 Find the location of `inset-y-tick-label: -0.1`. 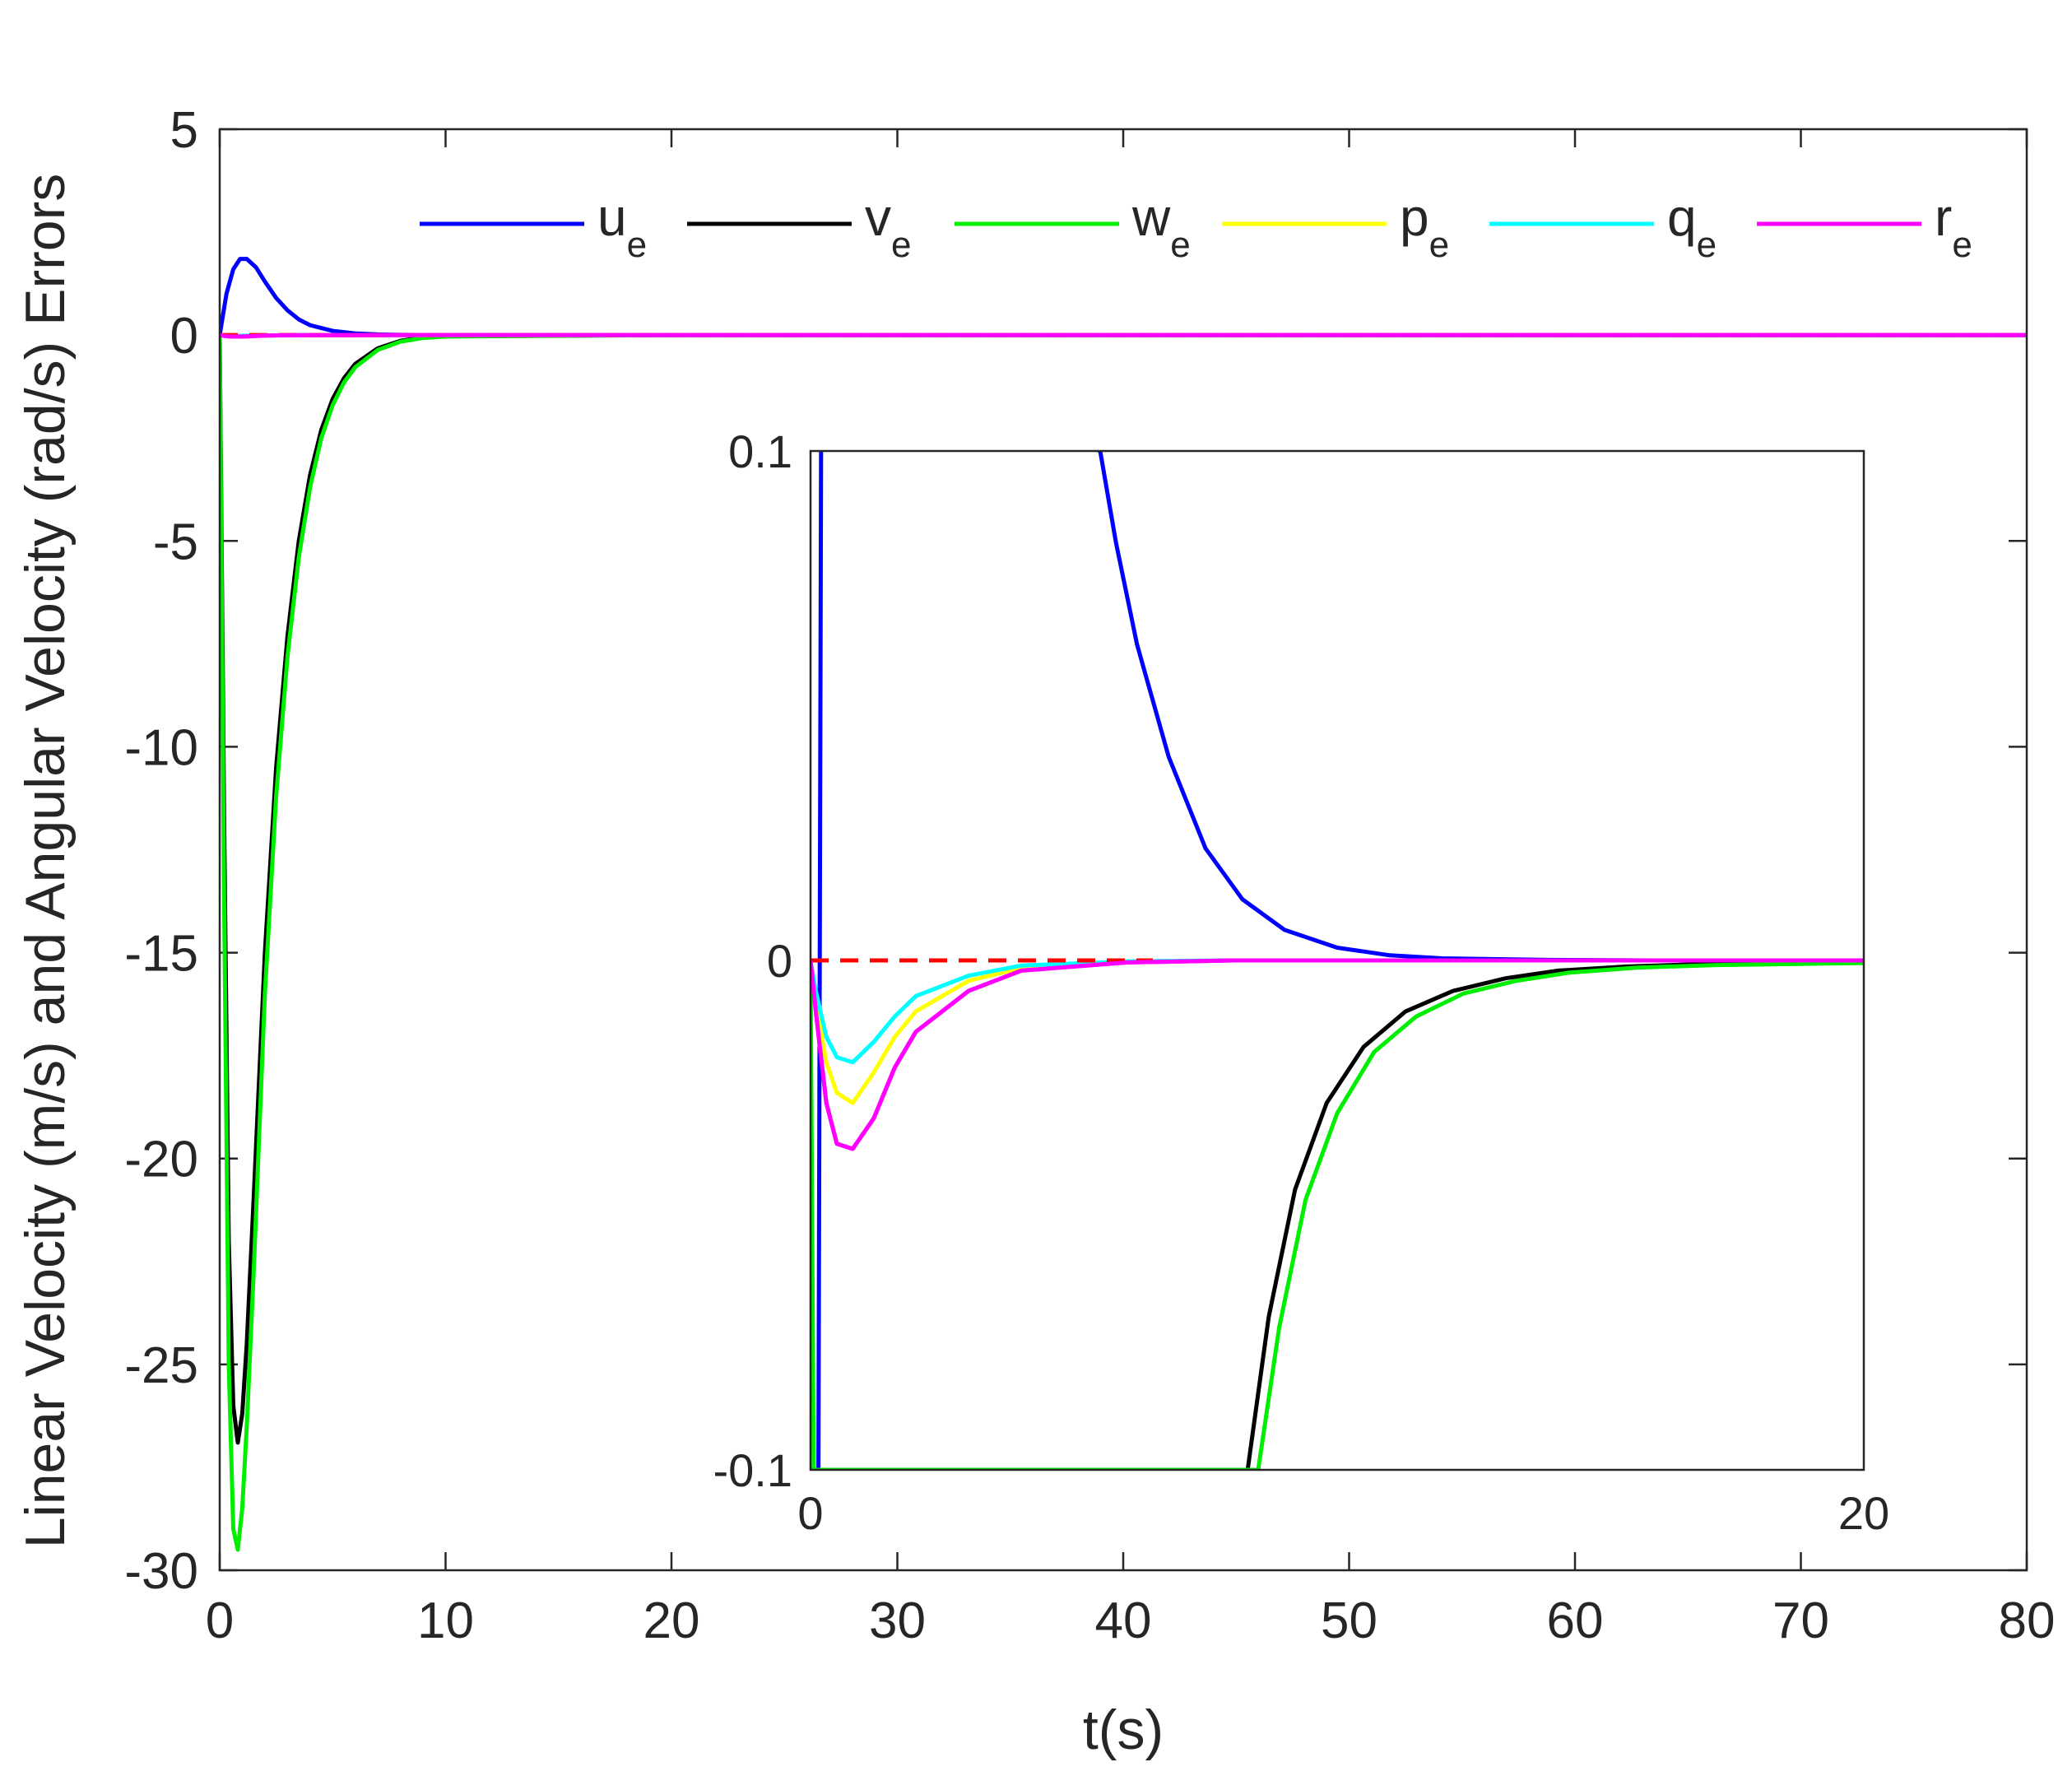

inset-y-tick-label: -0.1 is located at coordinates (753, 1470).